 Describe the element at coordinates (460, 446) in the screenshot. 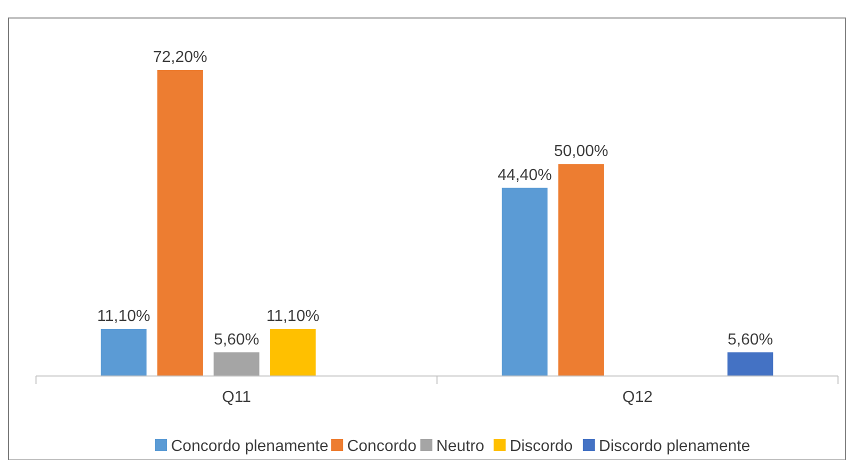

I see `legend-label: Neutro` at that location.